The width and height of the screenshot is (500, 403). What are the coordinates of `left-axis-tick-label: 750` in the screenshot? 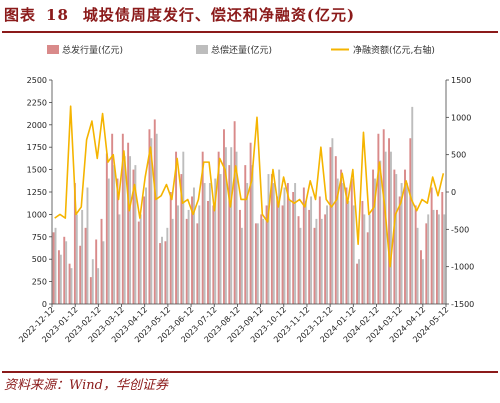 It's located at (39, 237).